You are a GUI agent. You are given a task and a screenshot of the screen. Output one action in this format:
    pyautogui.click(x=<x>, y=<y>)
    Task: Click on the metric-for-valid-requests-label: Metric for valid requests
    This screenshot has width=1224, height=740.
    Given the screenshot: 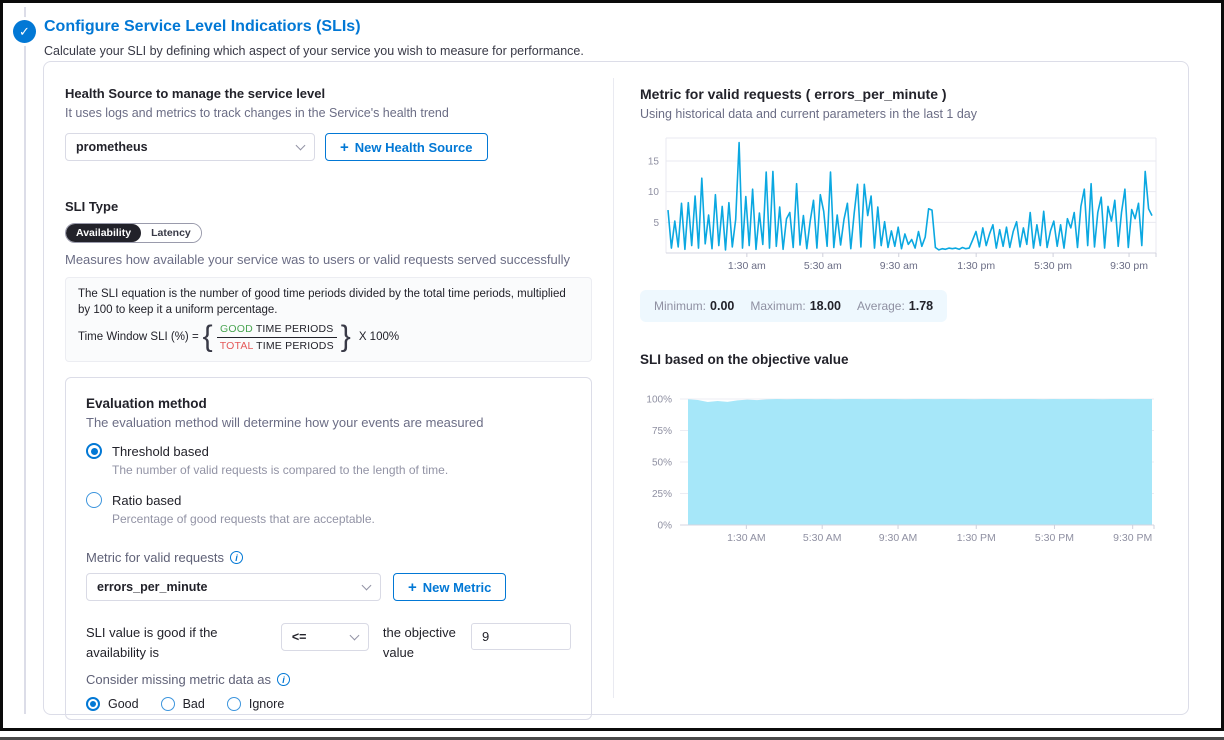 What is the action you would take?
    pyautogui.click(x=155, y=558)
    